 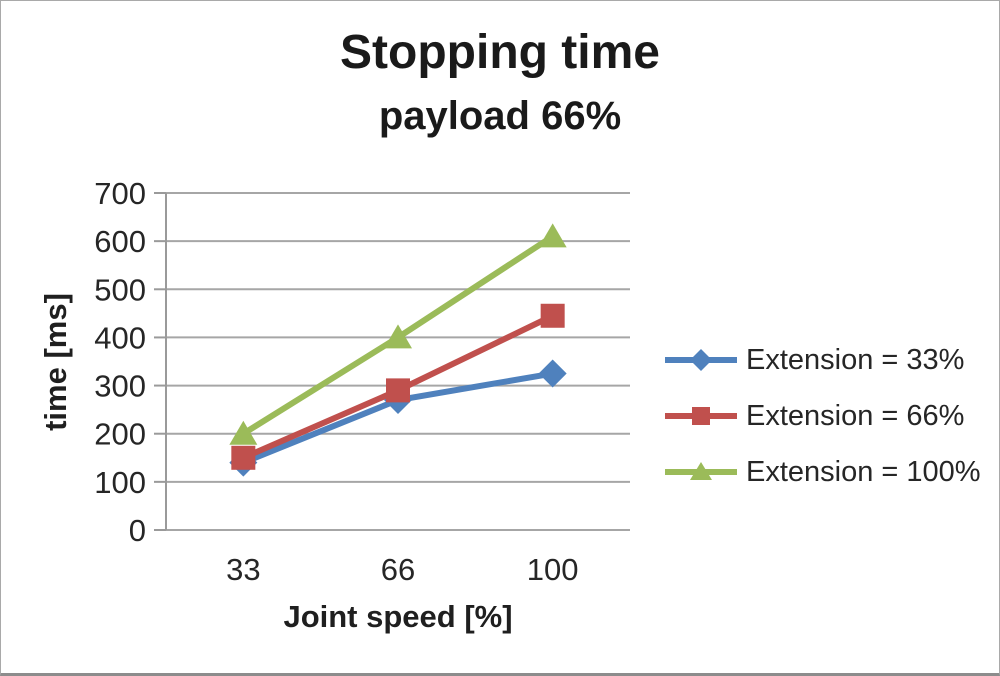 I want to click on legend-item-extension-66: Extension = 66%, so click(x=822, y=416).